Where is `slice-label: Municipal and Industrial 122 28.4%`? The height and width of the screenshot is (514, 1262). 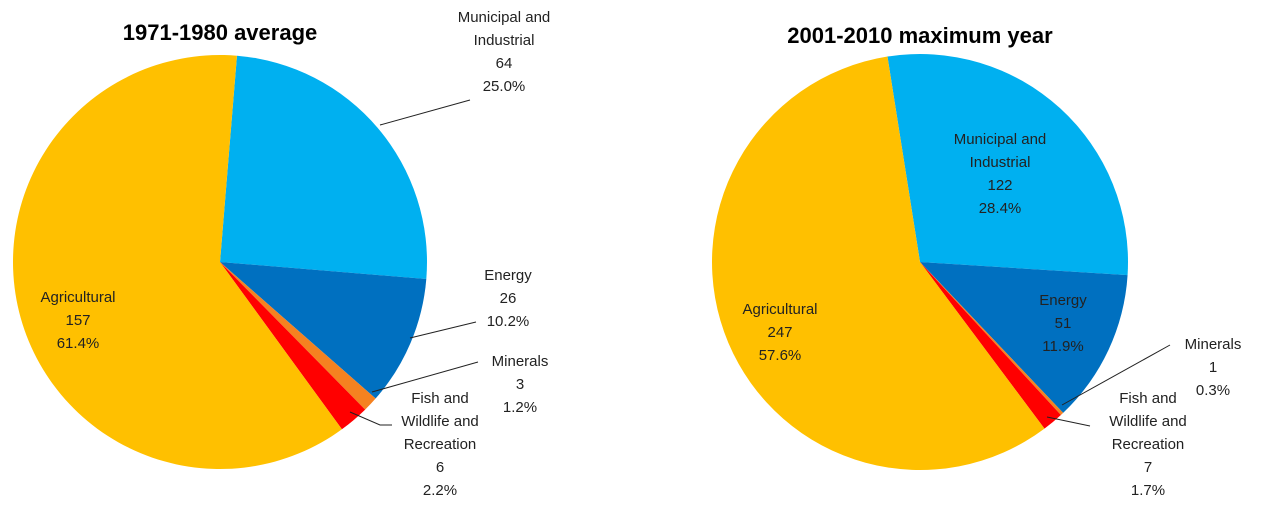
slice-label: Municipal and Industrial 122 28.4% is located at coordinates (1000, 174).